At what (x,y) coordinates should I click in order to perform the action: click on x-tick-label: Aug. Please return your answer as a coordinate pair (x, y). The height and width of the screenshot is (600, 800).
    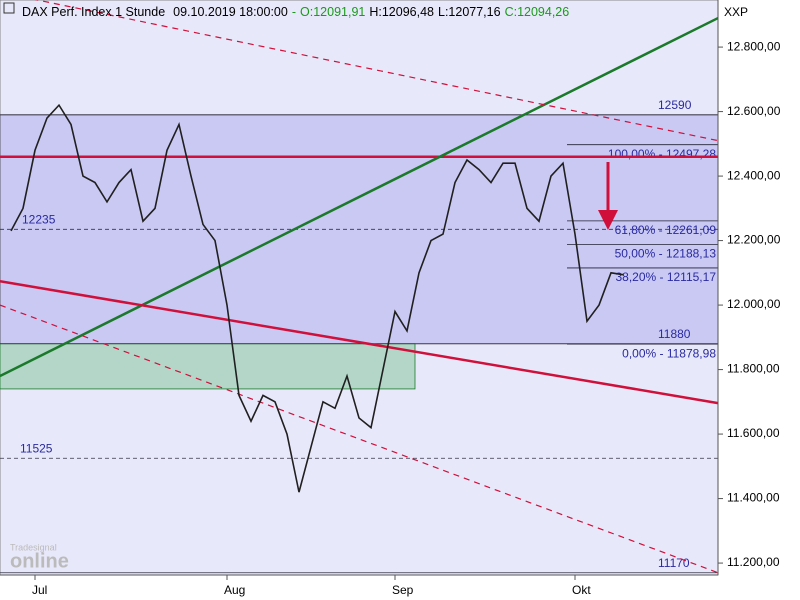
    Looking at the image, I should click on (234, 590).